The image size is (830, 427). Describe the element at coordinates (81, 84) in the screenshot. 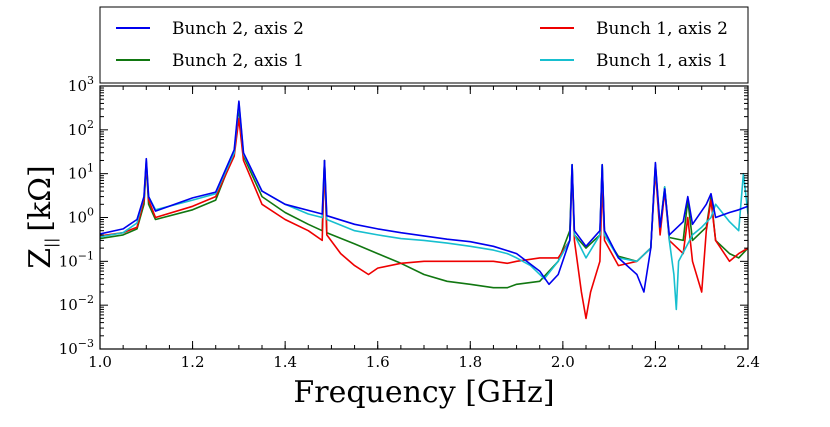

I see `y-tick-label: 10³` at that location.